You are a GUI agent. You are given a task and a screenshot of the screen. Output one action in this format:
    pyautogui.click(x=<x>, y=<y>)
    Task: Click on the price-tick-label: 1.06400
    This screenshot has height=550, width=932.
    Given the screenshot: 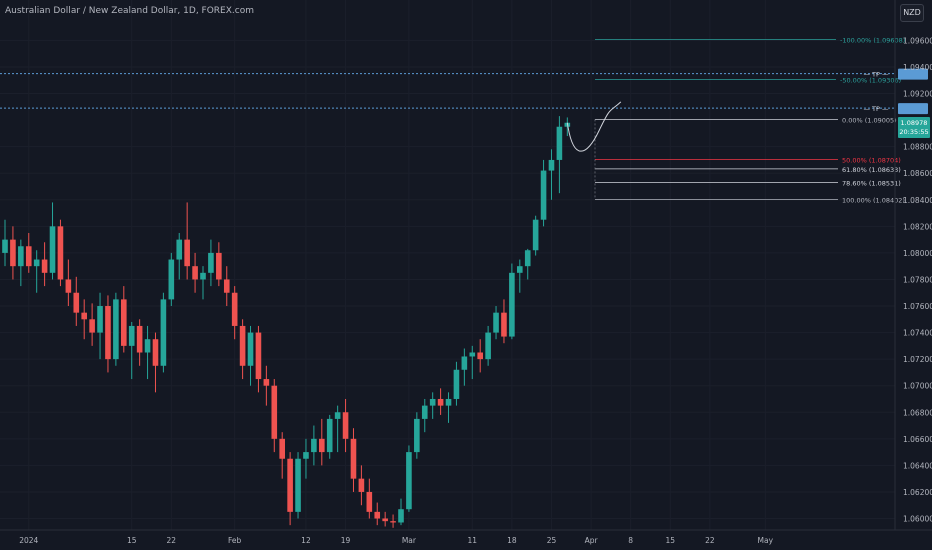 What is the action you would take?
    pyautogui.click(x=917, y=465)
    